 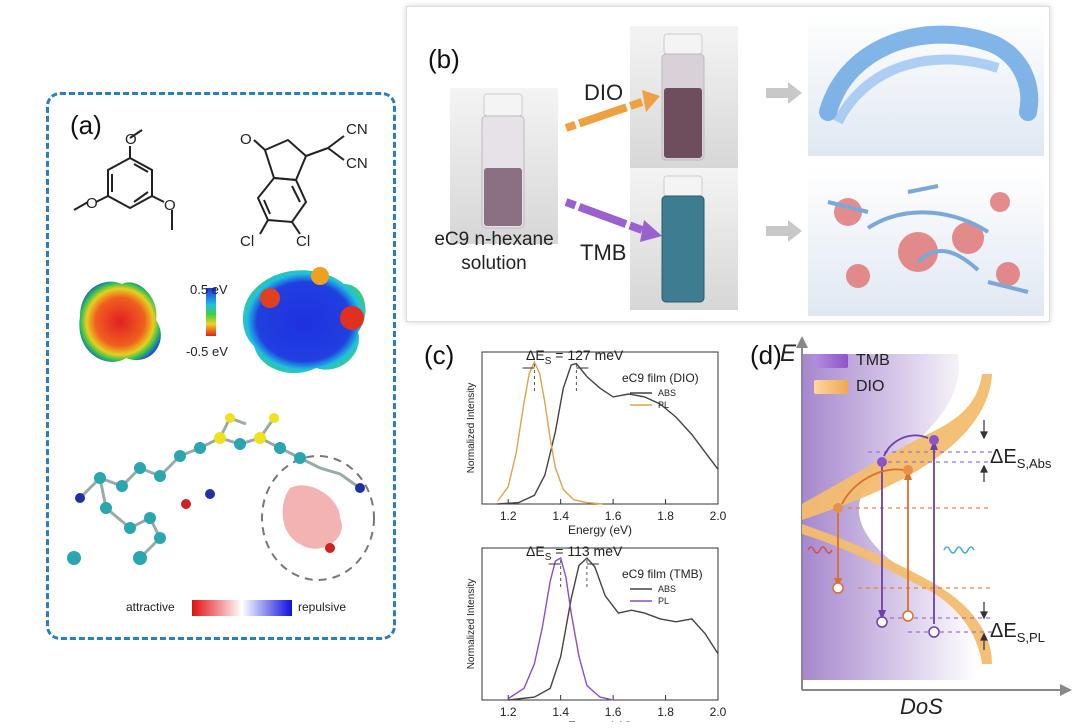 What do you see at coordinates (660, 378) in the screenshot?
I see `chart-0-legend-title: eC9 film (DIO)` at bounding box center [660, 378].